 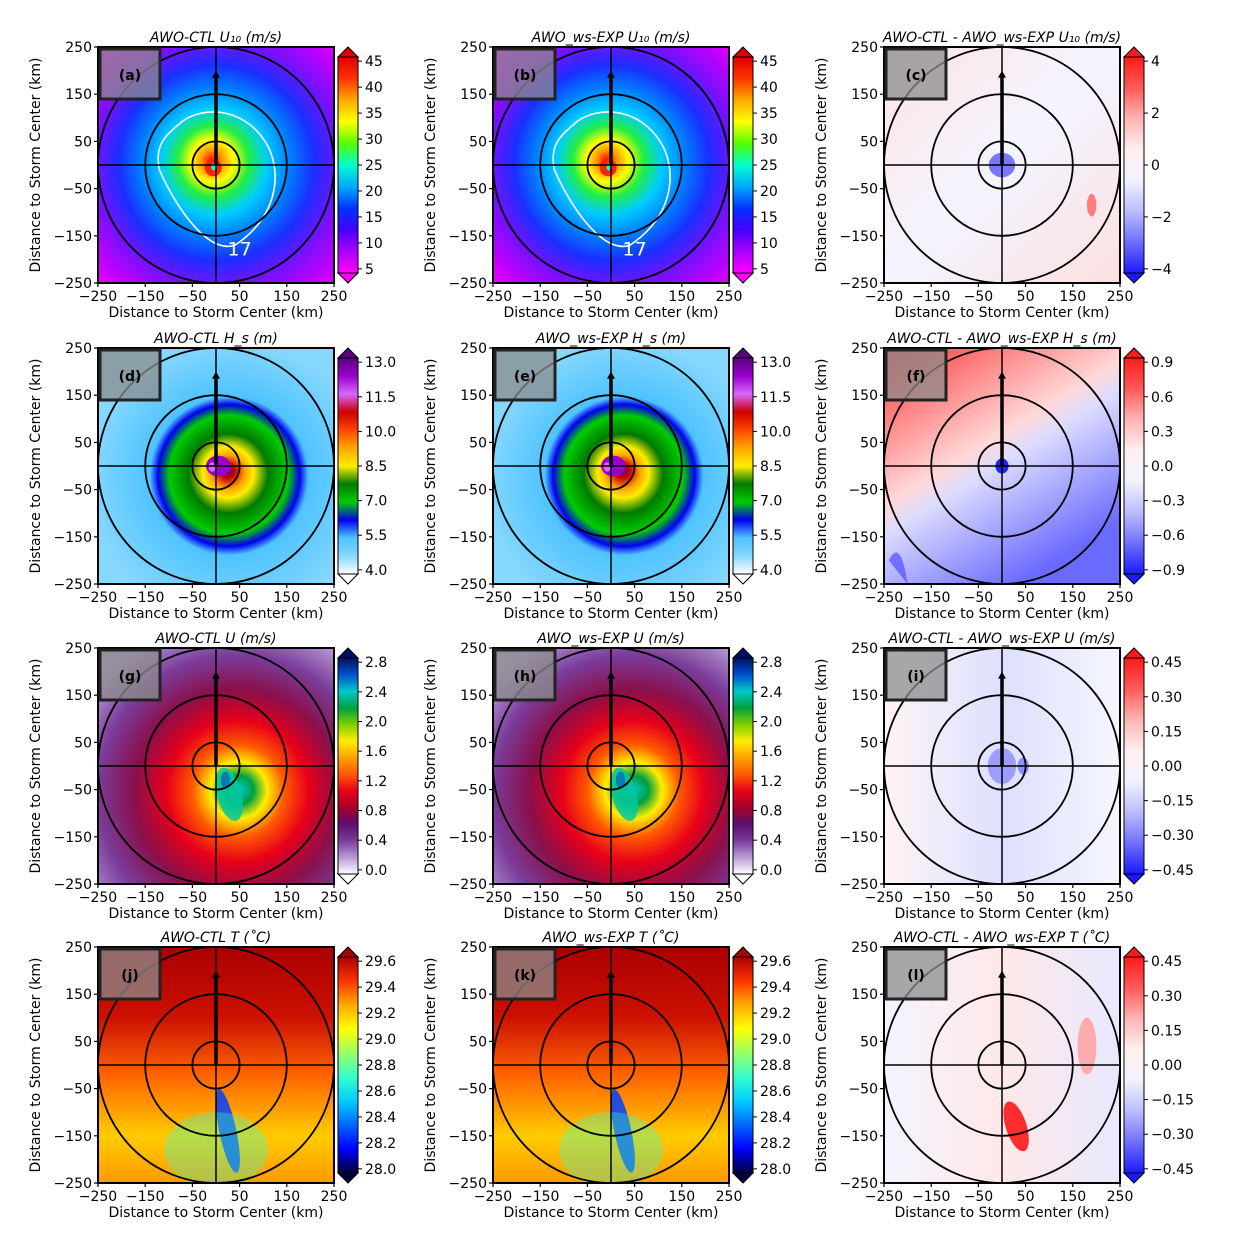 I want to click on cold-wake, so click(x=227, y=1131).